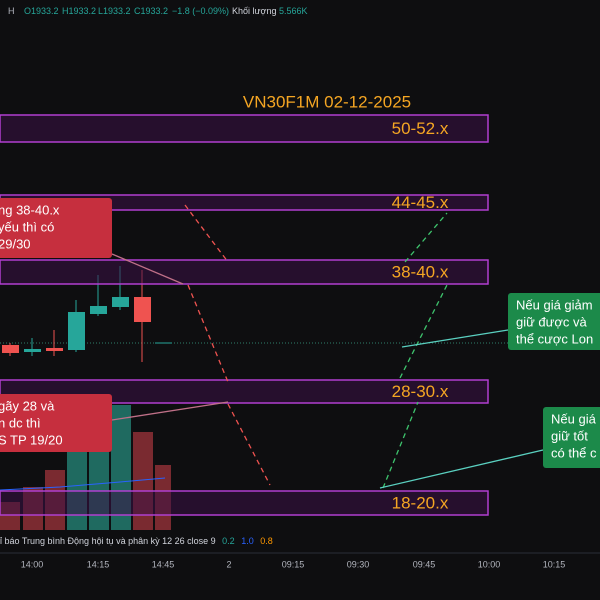 This screenshot has height=600, width=600. I want to click on note-line: giữ tốt, so click(569, 435).